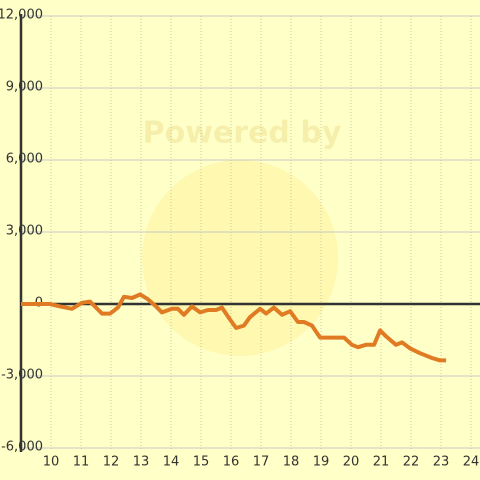 This screenshot has height=480, width=480. I want to click on x-tick-label: 22, so click(411, 462).